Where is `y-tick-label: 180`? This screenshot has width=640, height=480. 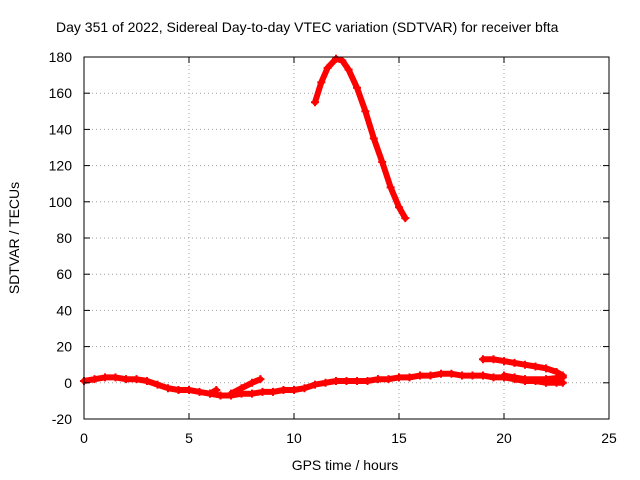
y-tick-label: 180 is located at coordinates (61, 57).